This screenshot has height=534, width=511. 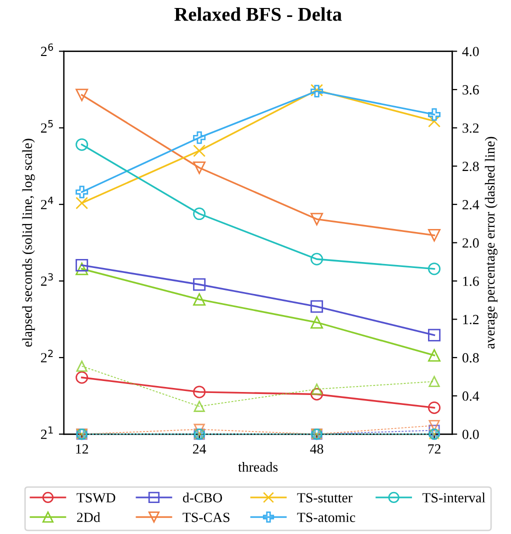 I want to click on chart-title: Relaxed BFS - Delta, so click(x=258, y=14).